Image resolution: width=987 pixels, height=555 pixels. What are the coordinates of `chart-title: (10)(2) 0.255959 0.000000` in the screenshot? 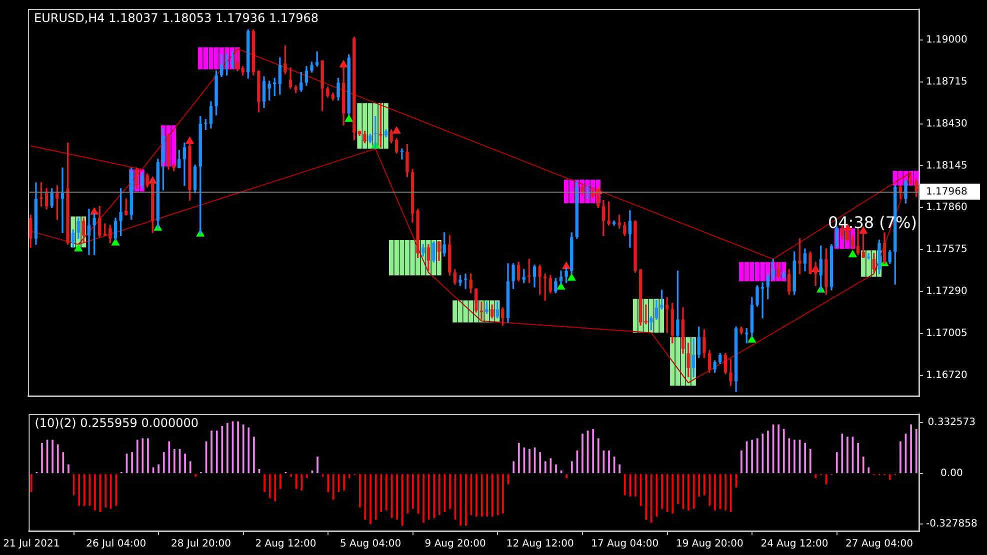 It's located at (116, 423).